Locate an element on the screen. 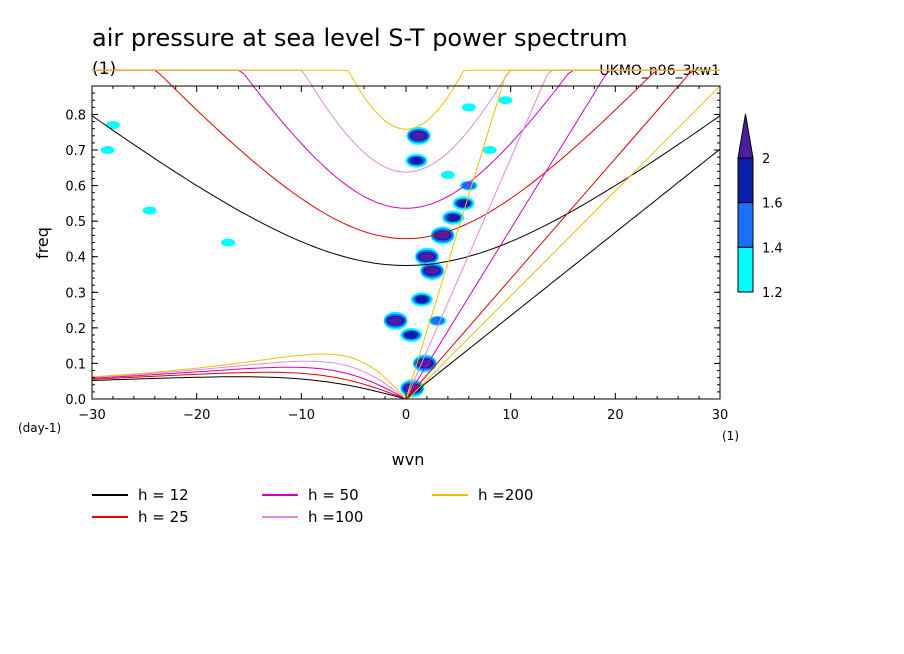 Image resolution: width=904 pixels, height=654 pixels. chart-model-label: UKMO_n96_3kw1 is located at coordinates (659, 71).